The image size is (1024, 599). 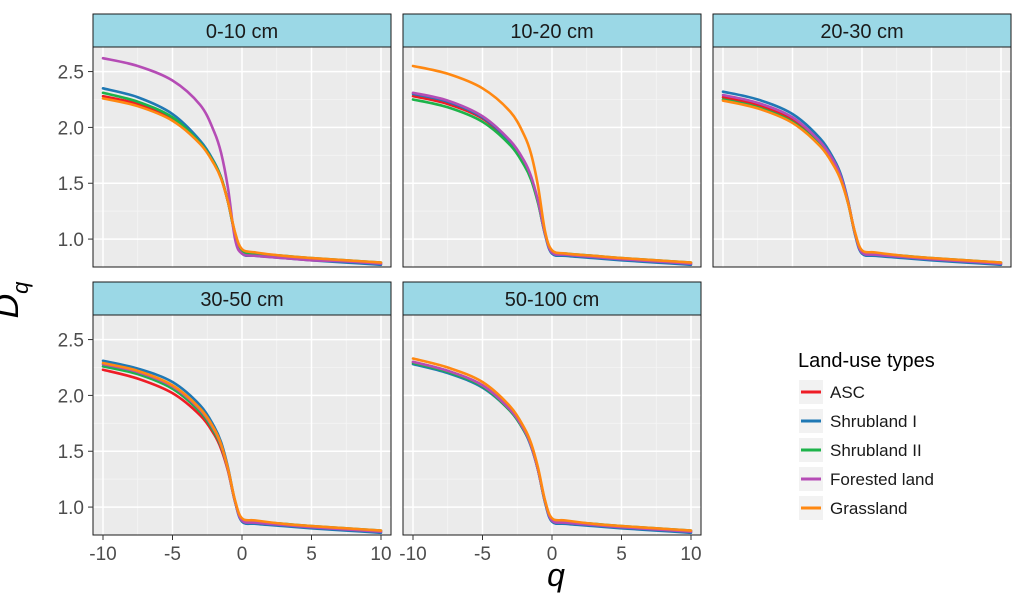 I want to click on panel-30-50-cm: 30-50 cm, so click(x=242, y=408).